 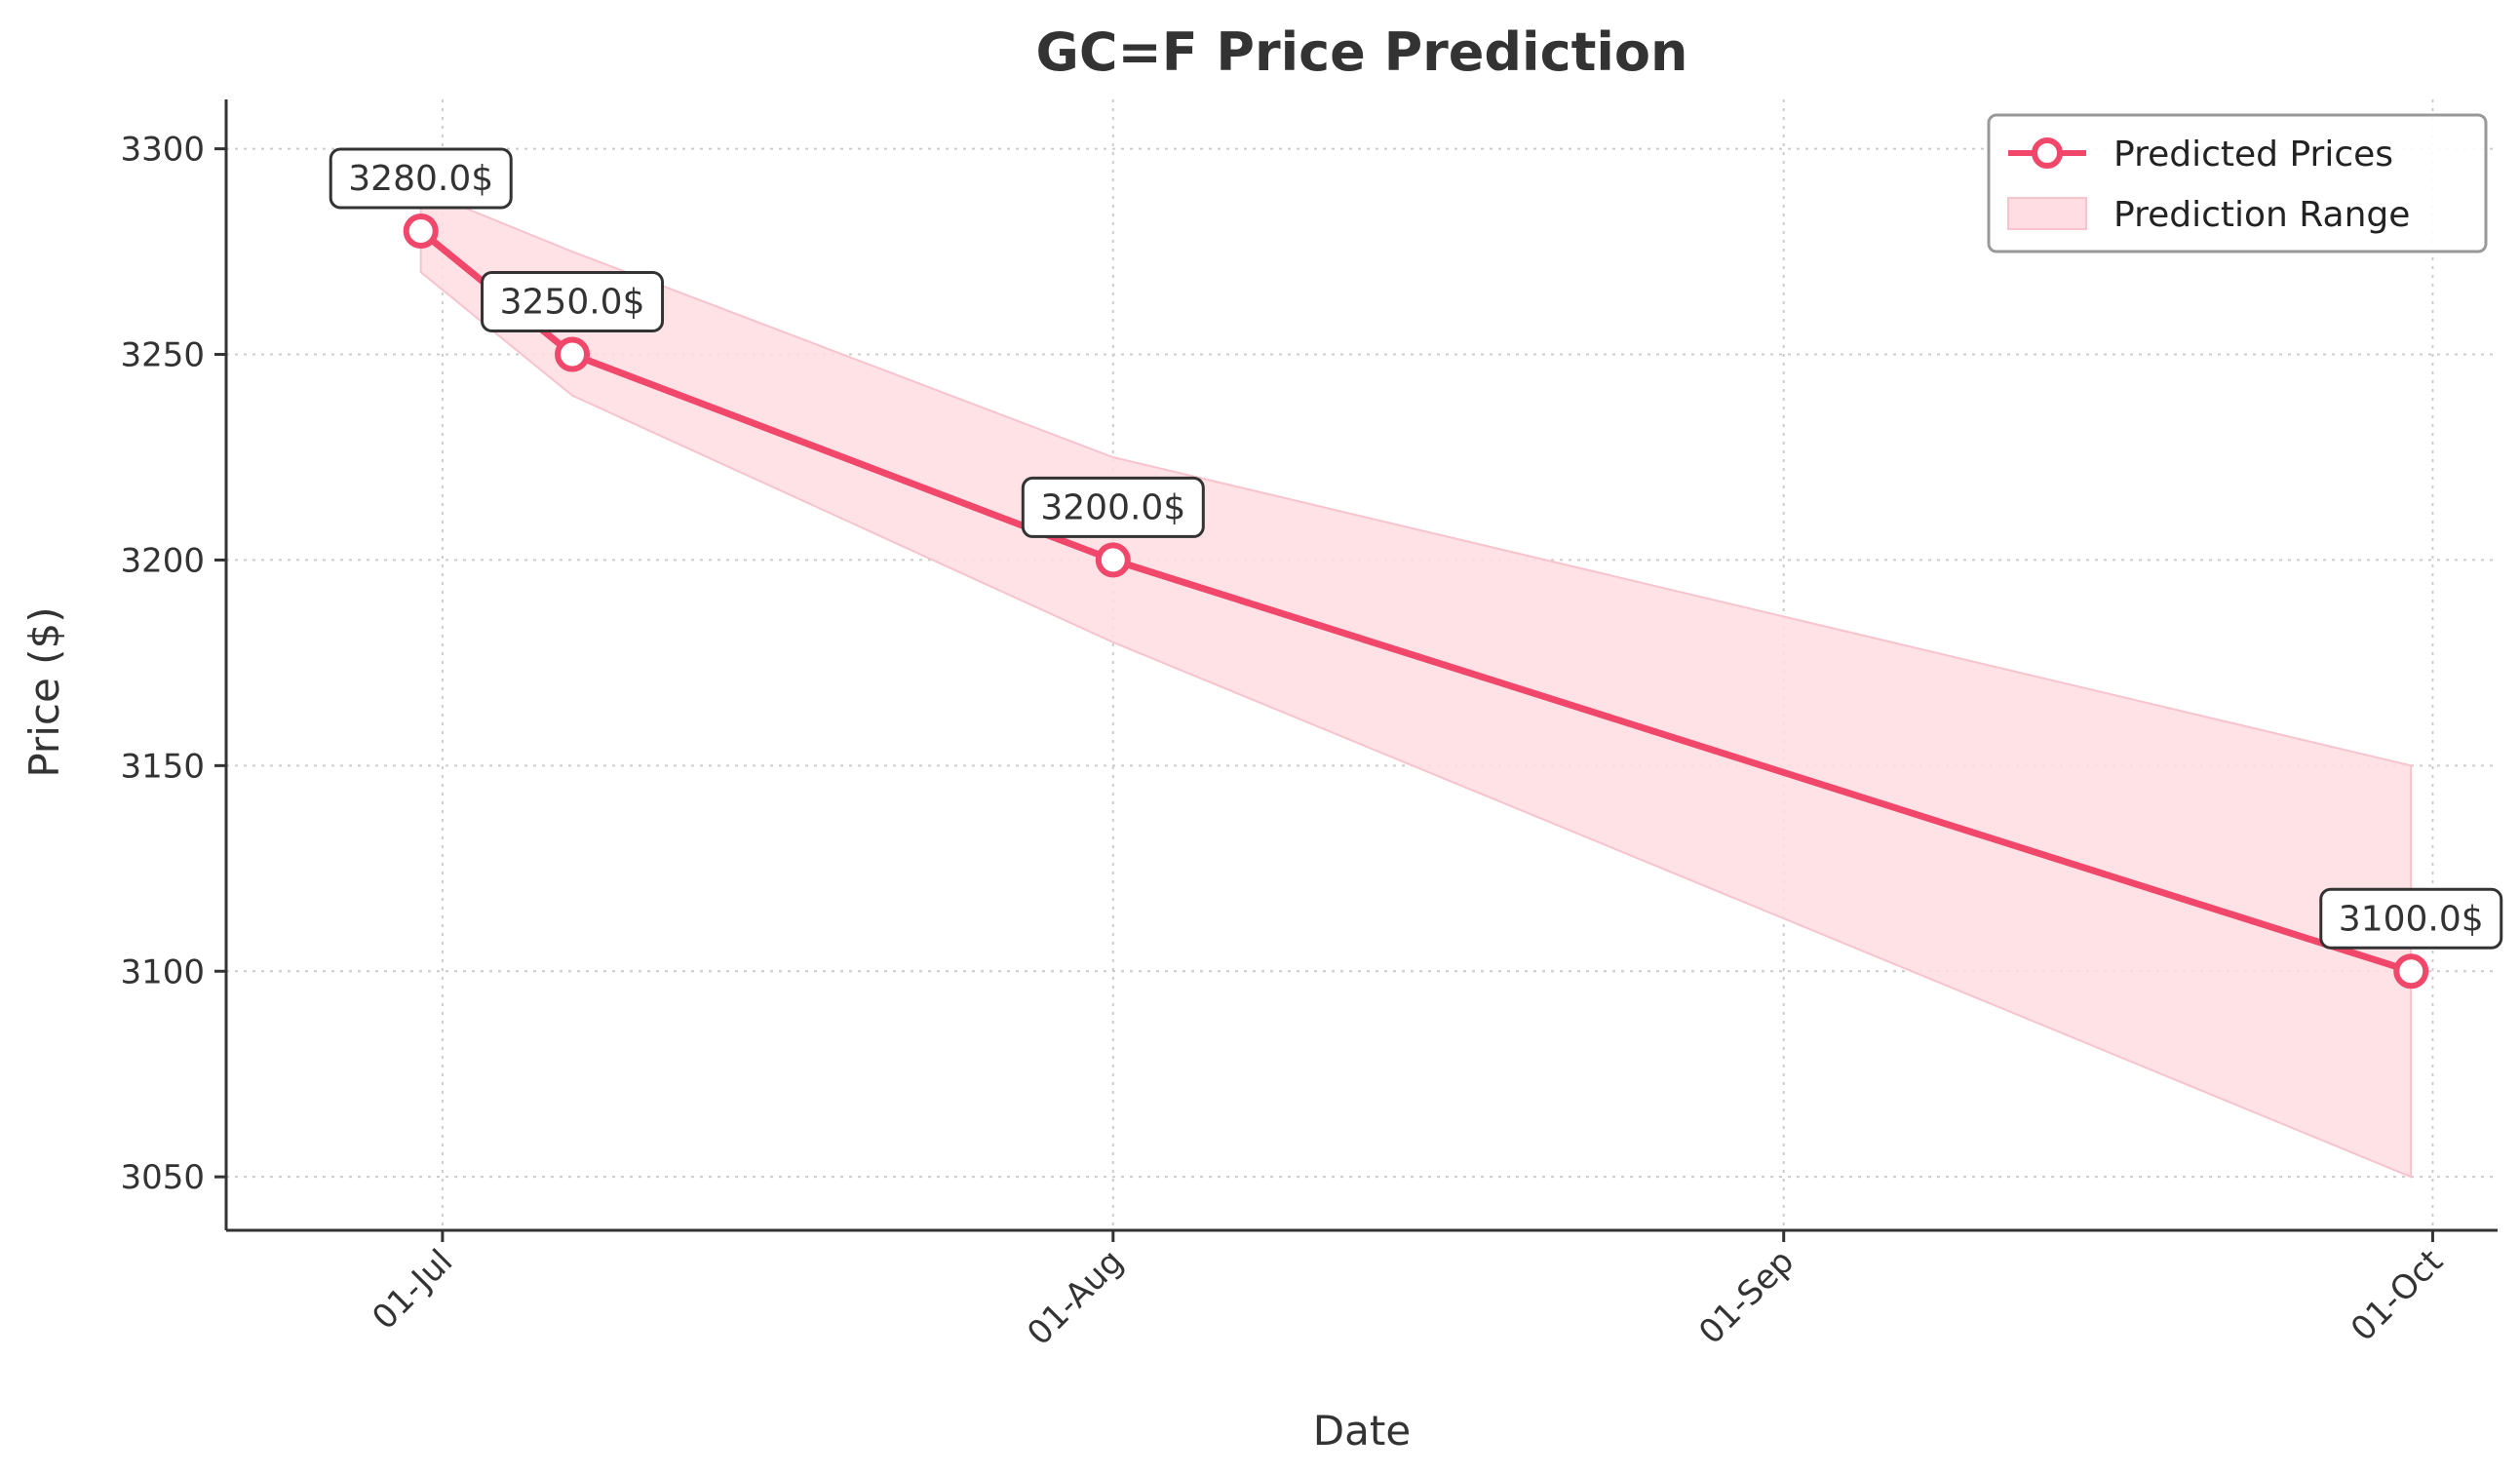 What do you see at coordinates (1362, 52) in the screenshot?
I see `chart-title: GC=F Price Prediction` at bounding box center [1362, 52].